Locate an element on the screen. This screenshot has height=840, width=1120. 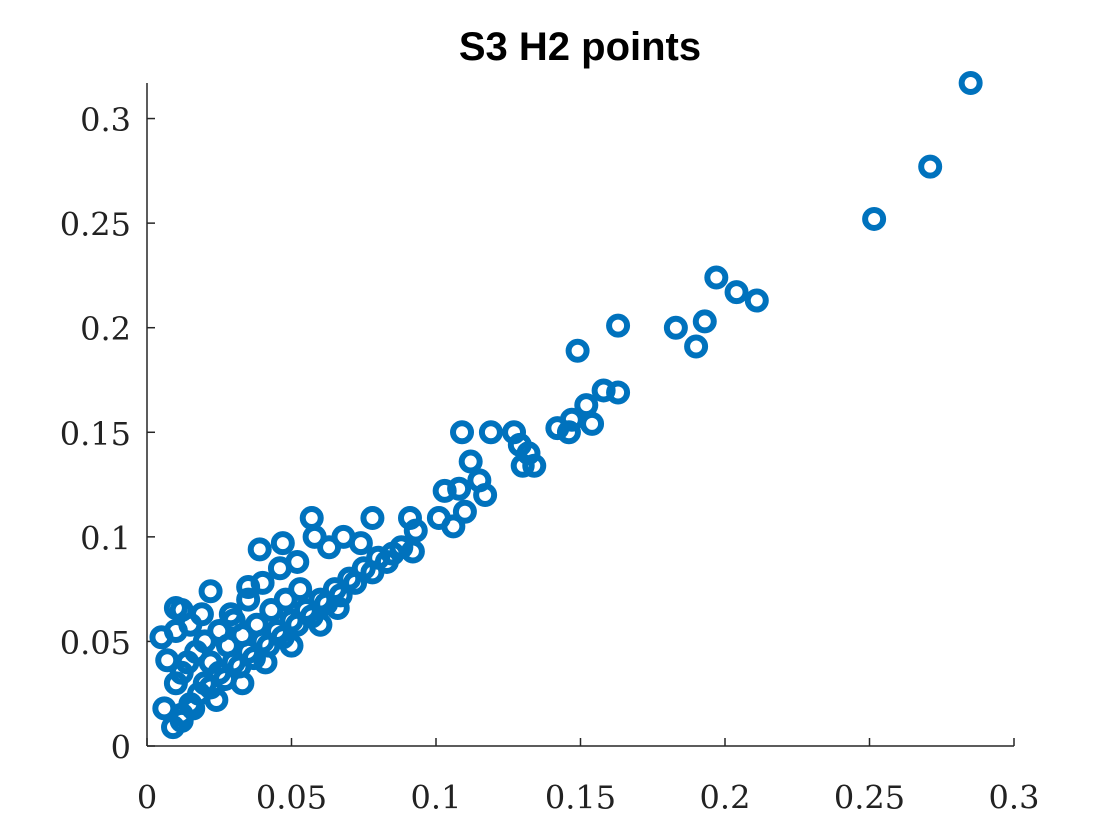
x-tick-label: 0.25 is located at coordinates (869, 798).